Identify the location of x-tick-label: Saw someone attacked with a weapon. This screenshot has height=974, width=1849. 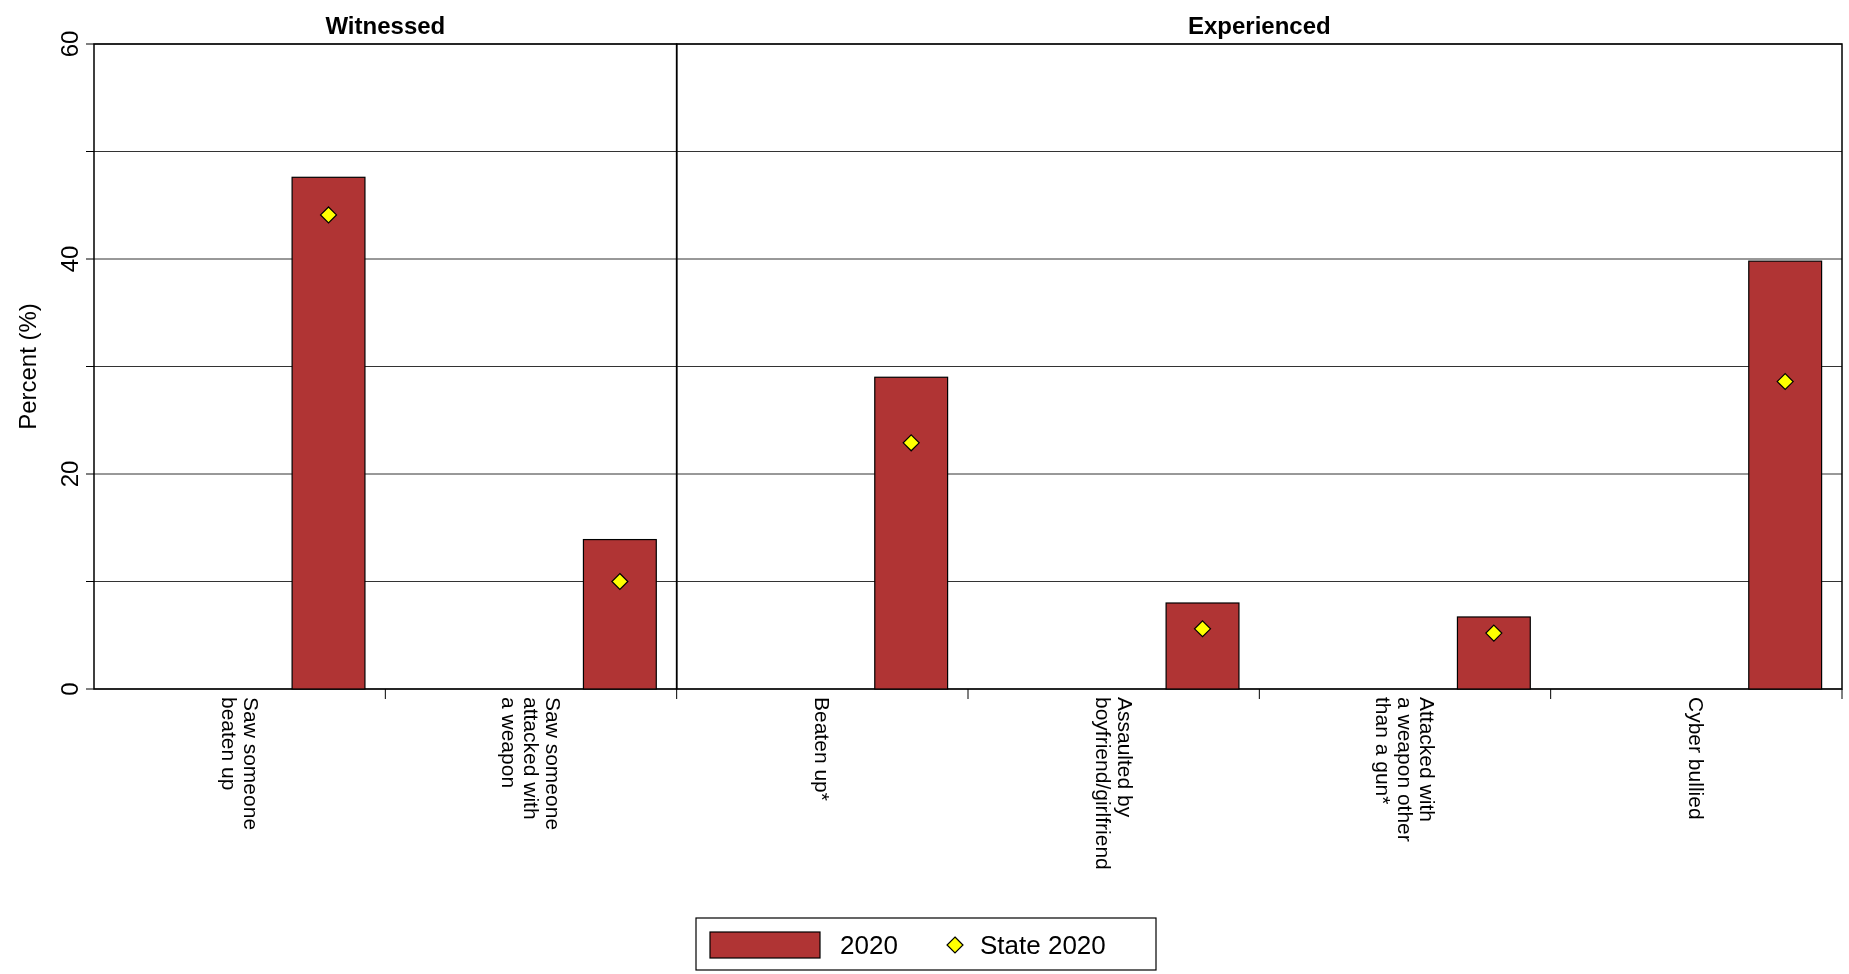
(531, 764).